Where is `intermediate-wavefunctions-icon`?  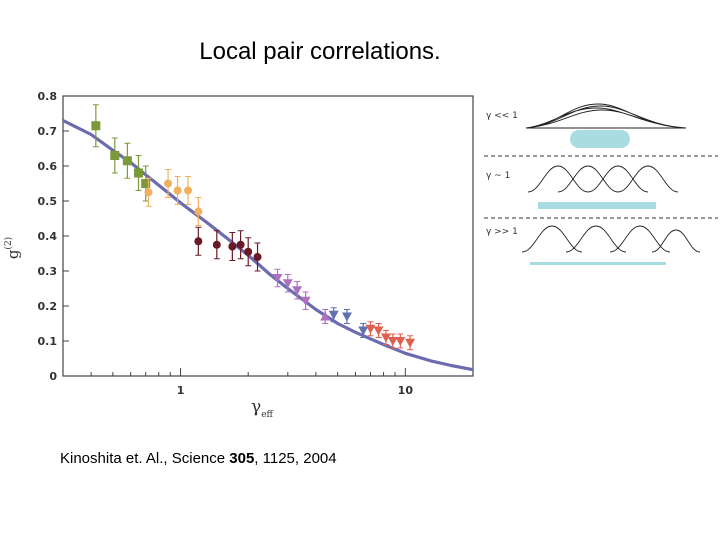
intermediate-wavefunctions-icon is located at coordinates (603, 179).